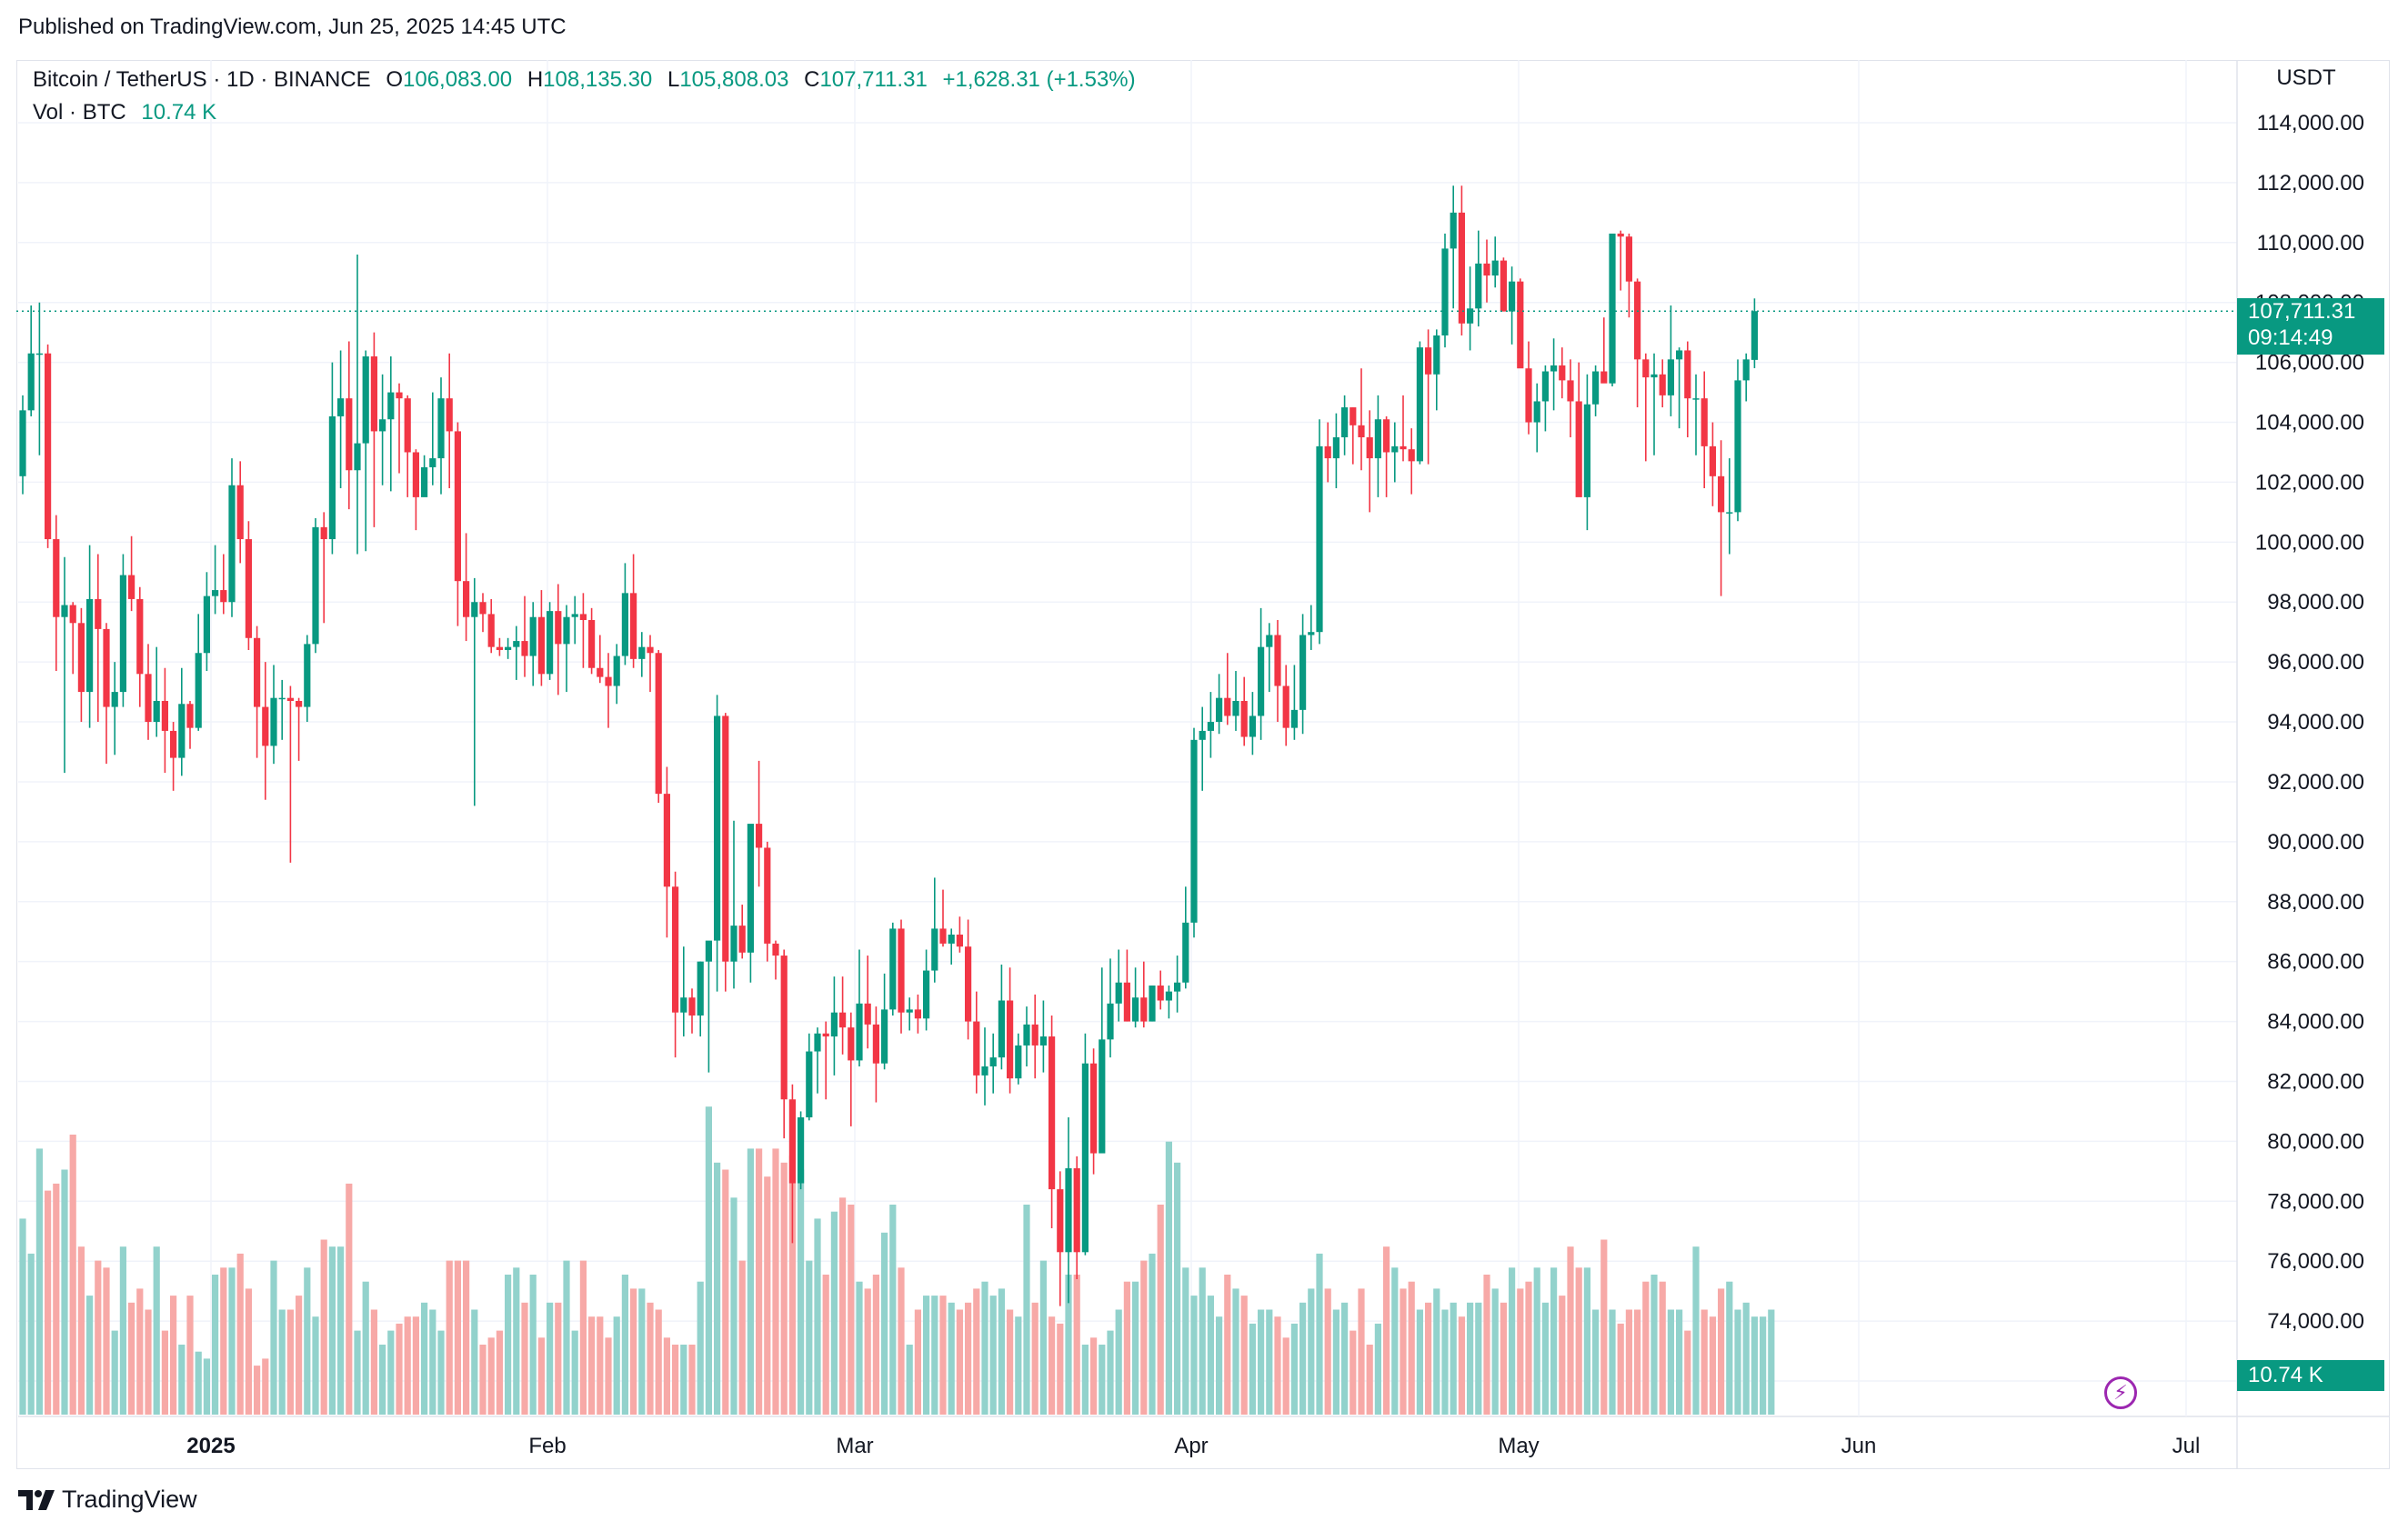 The height and width of the screenshot is (1531, 2408). Describe the element at coordinates (2315, 842) in the screenshot. I see `price-tick-label: 90,000.00` at that location.